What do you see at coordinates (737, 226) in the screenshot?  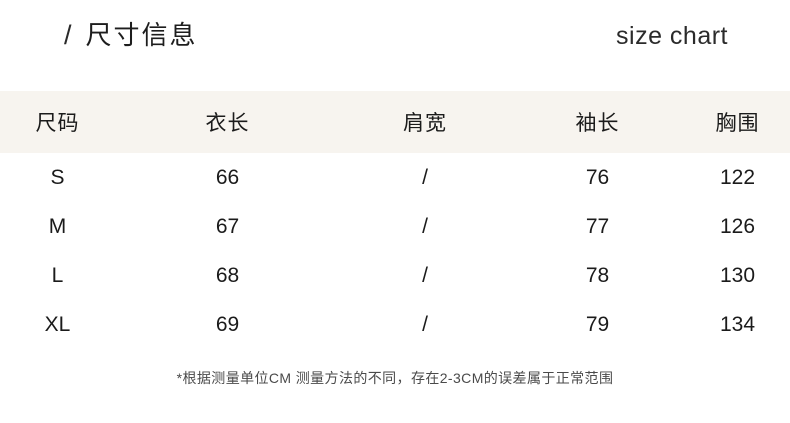 I see `cell-bust: 126` at bounding box center [737, 226].